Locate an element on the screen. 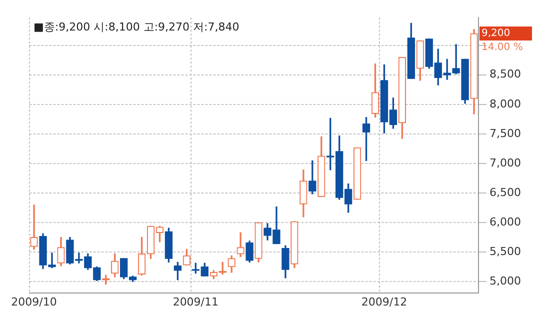  y-tick-label: 6,500 is located at coordinates (506, 192).